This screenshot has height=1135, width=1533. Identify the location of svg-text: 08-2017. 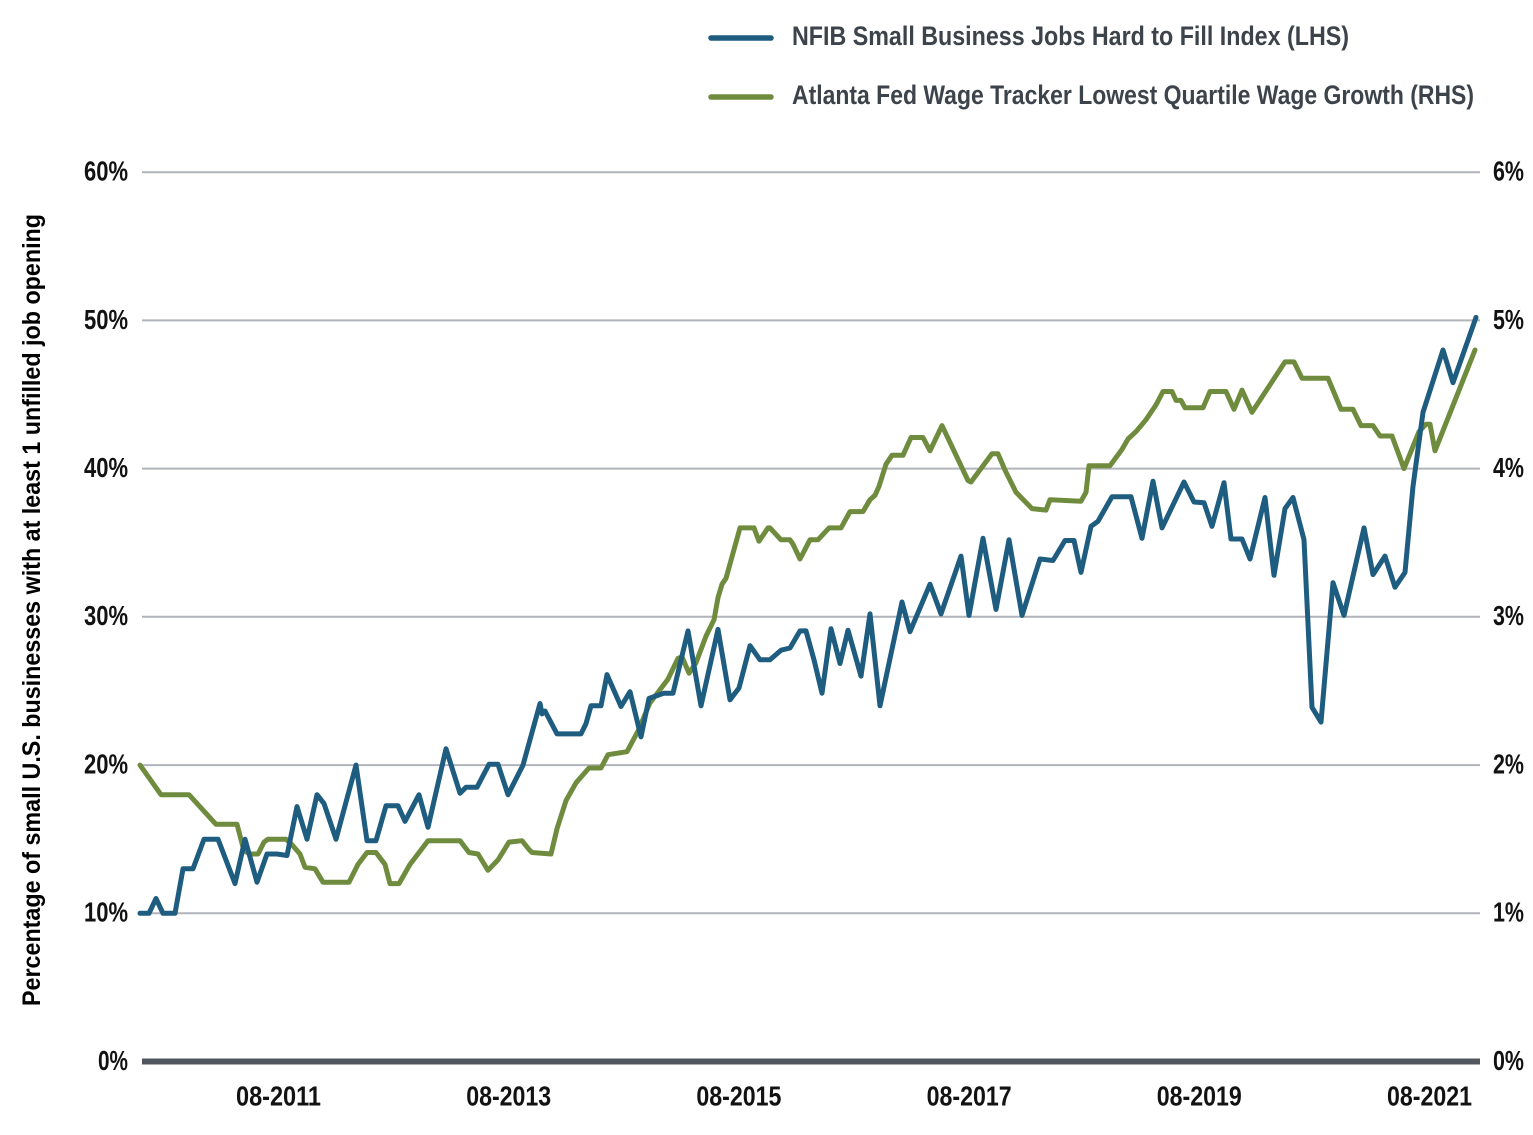
(969, 1096).